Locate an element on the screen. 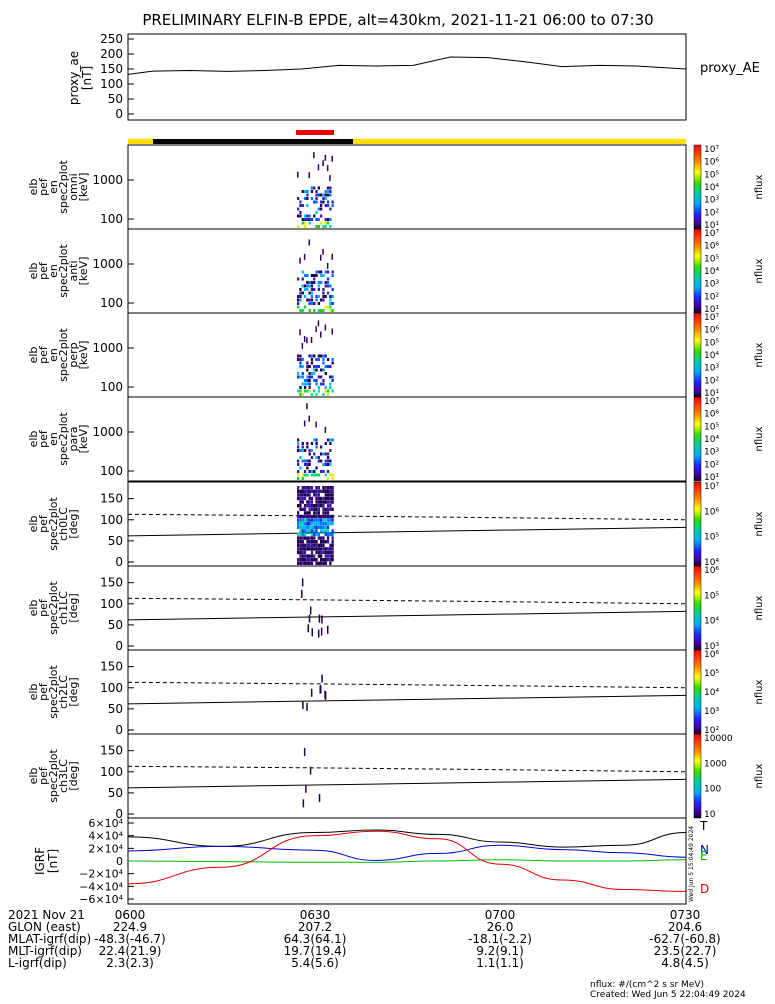 This screenshot has height=1004, width=775. proxy-ae-ylabel-line: [nT] is located at coordinates (87, 78).